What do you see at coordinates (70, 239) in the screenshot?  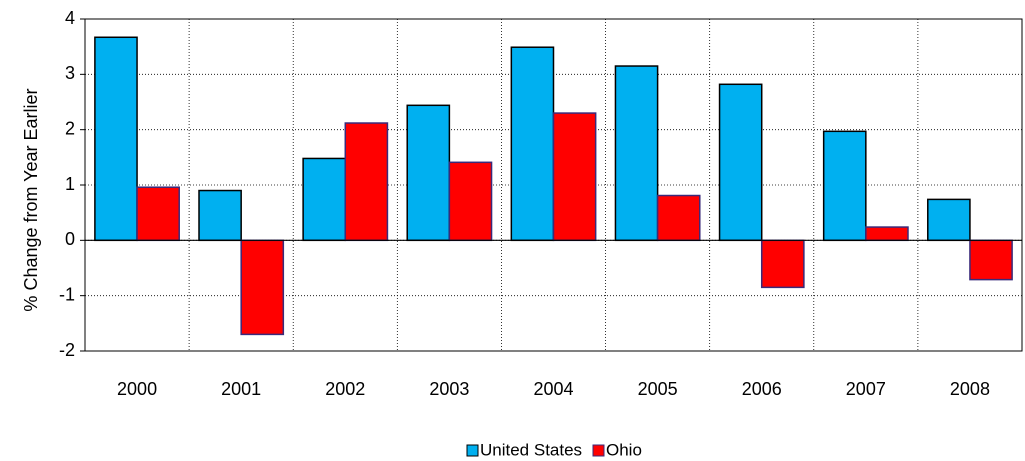 I see `y-tick-label: 0` at bounding box center [70, 239].